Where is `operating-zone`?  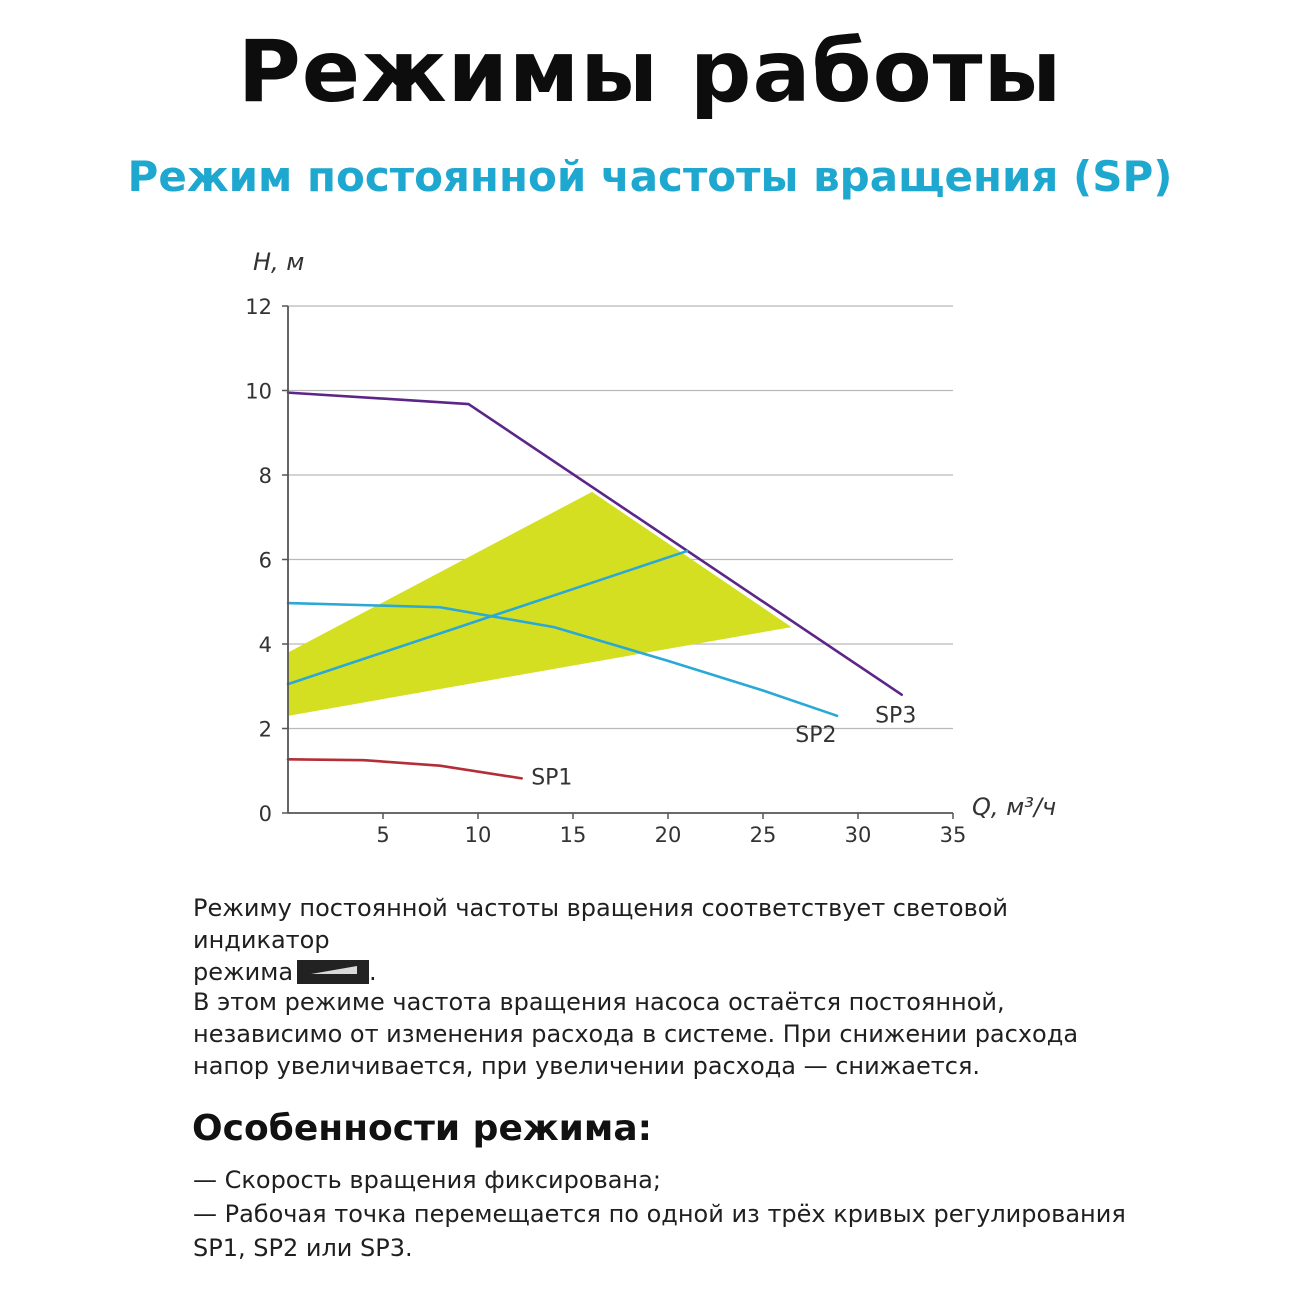 operating-zone is located at coordinates (540, 603).